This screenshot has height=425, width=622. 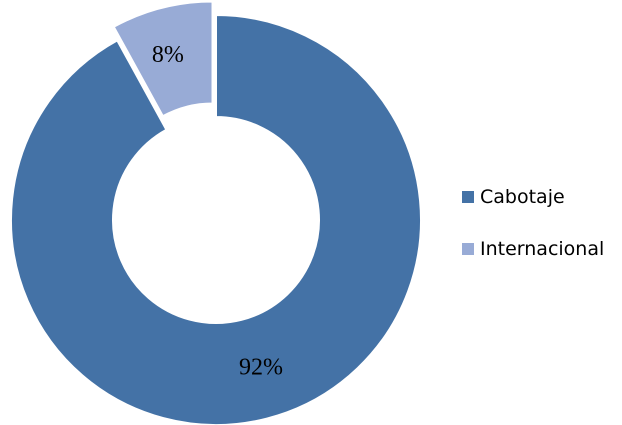 What do you see at coordinates (522, 197) in the screenshot?
I see `legend-label-cabotaje: Cabotaje` at bounding box center [522, 197].